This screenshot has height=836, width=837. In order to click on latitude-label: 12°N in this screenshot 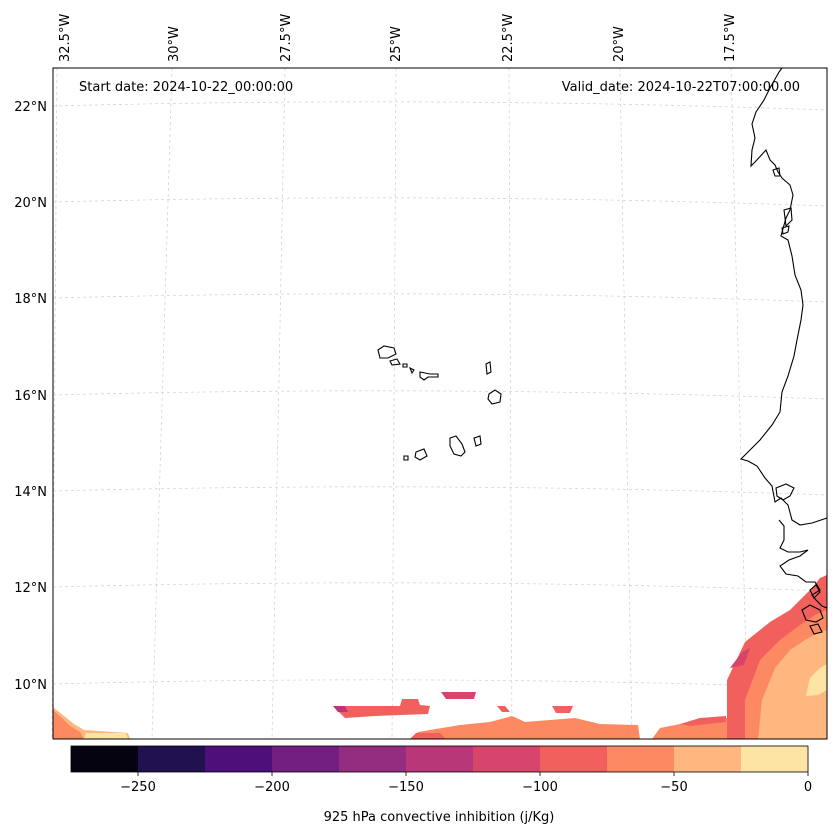, I will do `click(30, 588)`.